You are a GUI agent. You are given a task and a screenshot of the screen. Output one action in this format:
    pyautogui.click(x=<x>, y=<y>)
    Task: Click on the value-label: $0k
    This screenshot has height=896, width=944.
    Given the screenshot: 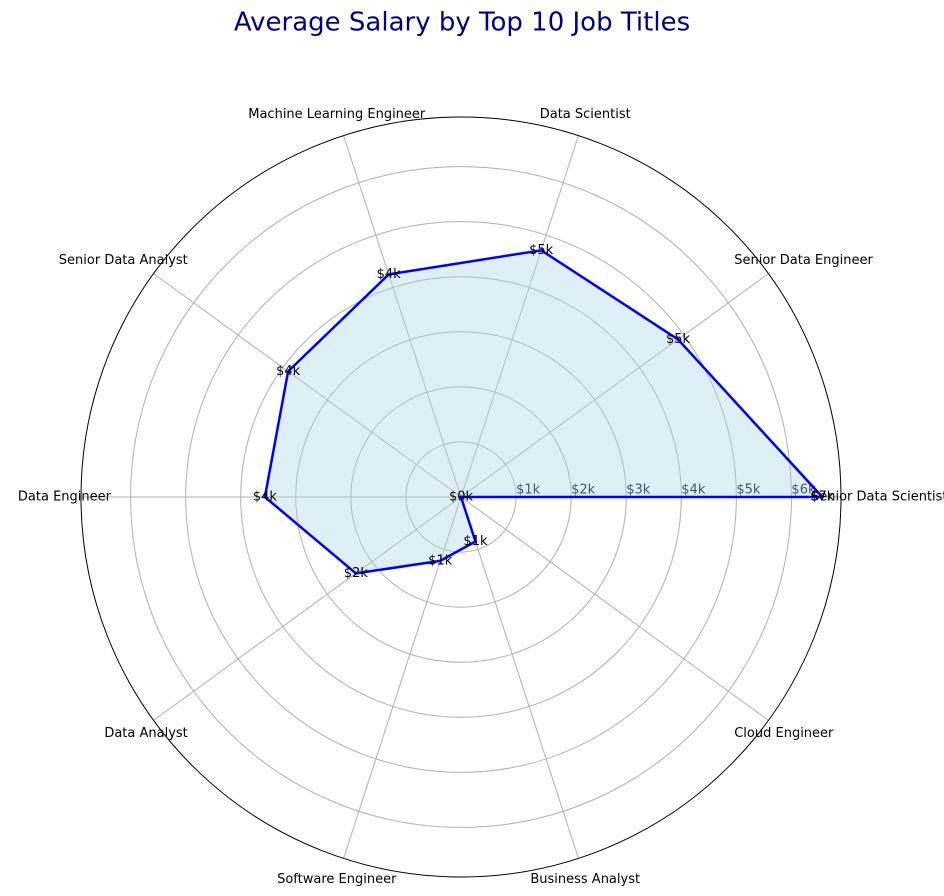 What is the action you would take?
    pyautogui.click(x=461, y=497)
    